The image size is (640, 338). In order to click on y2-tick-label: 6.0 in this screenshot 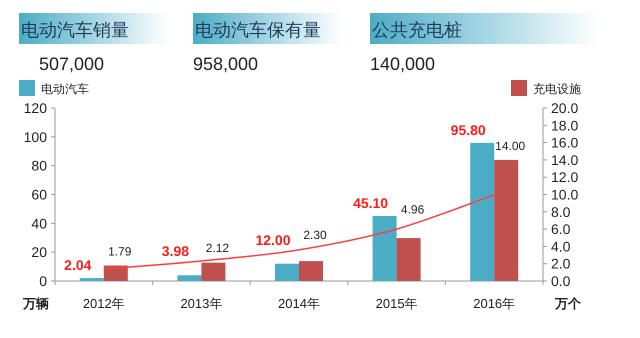, I will do `click(561, 229)`.